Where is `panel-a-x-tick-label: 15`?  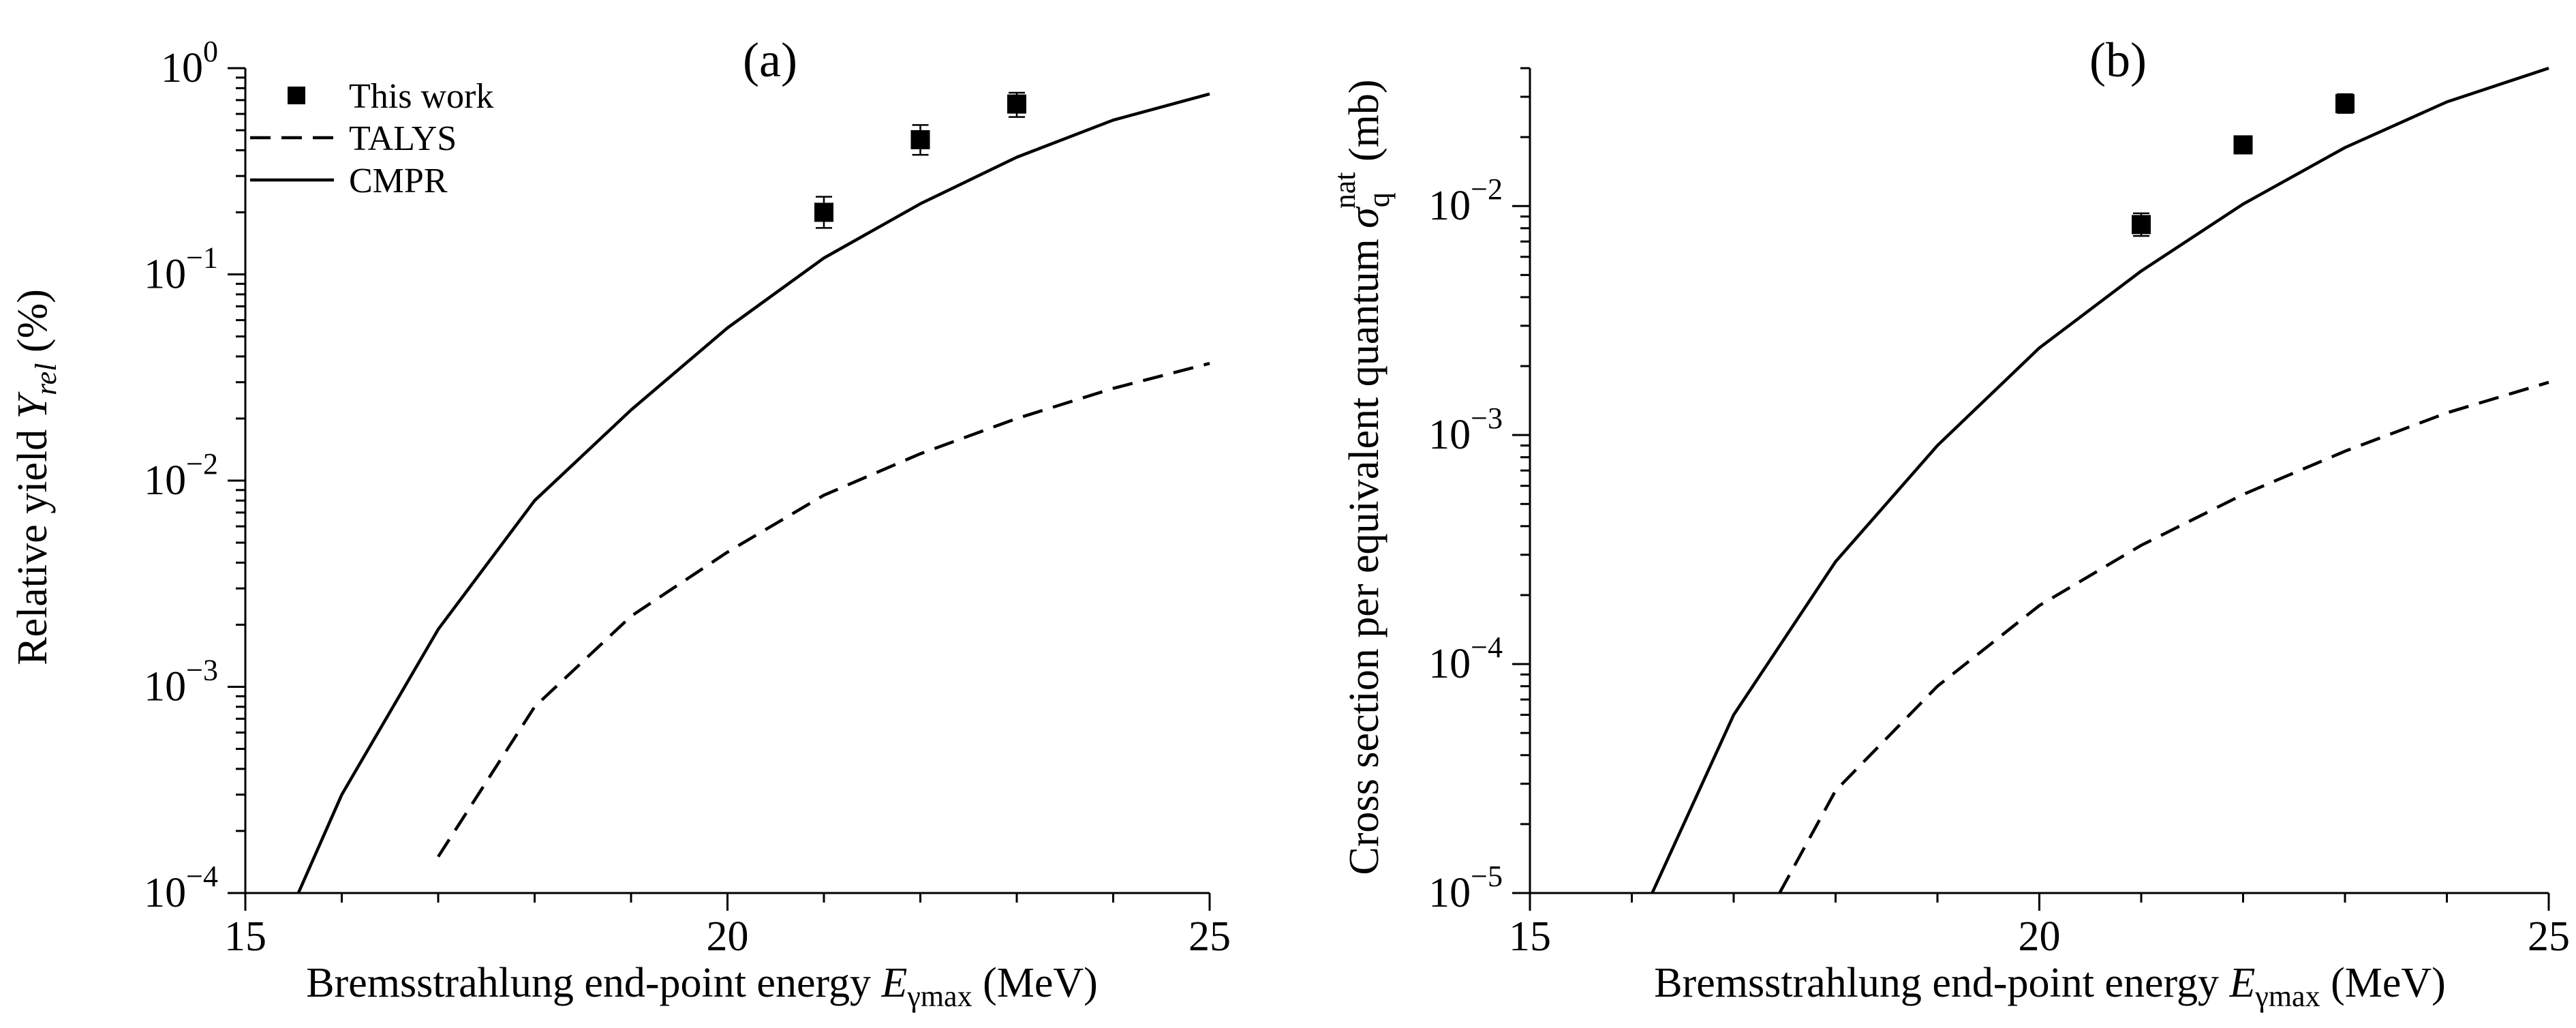
panel-a-x-tick-label: 15 is located at coordinates (245, 936).